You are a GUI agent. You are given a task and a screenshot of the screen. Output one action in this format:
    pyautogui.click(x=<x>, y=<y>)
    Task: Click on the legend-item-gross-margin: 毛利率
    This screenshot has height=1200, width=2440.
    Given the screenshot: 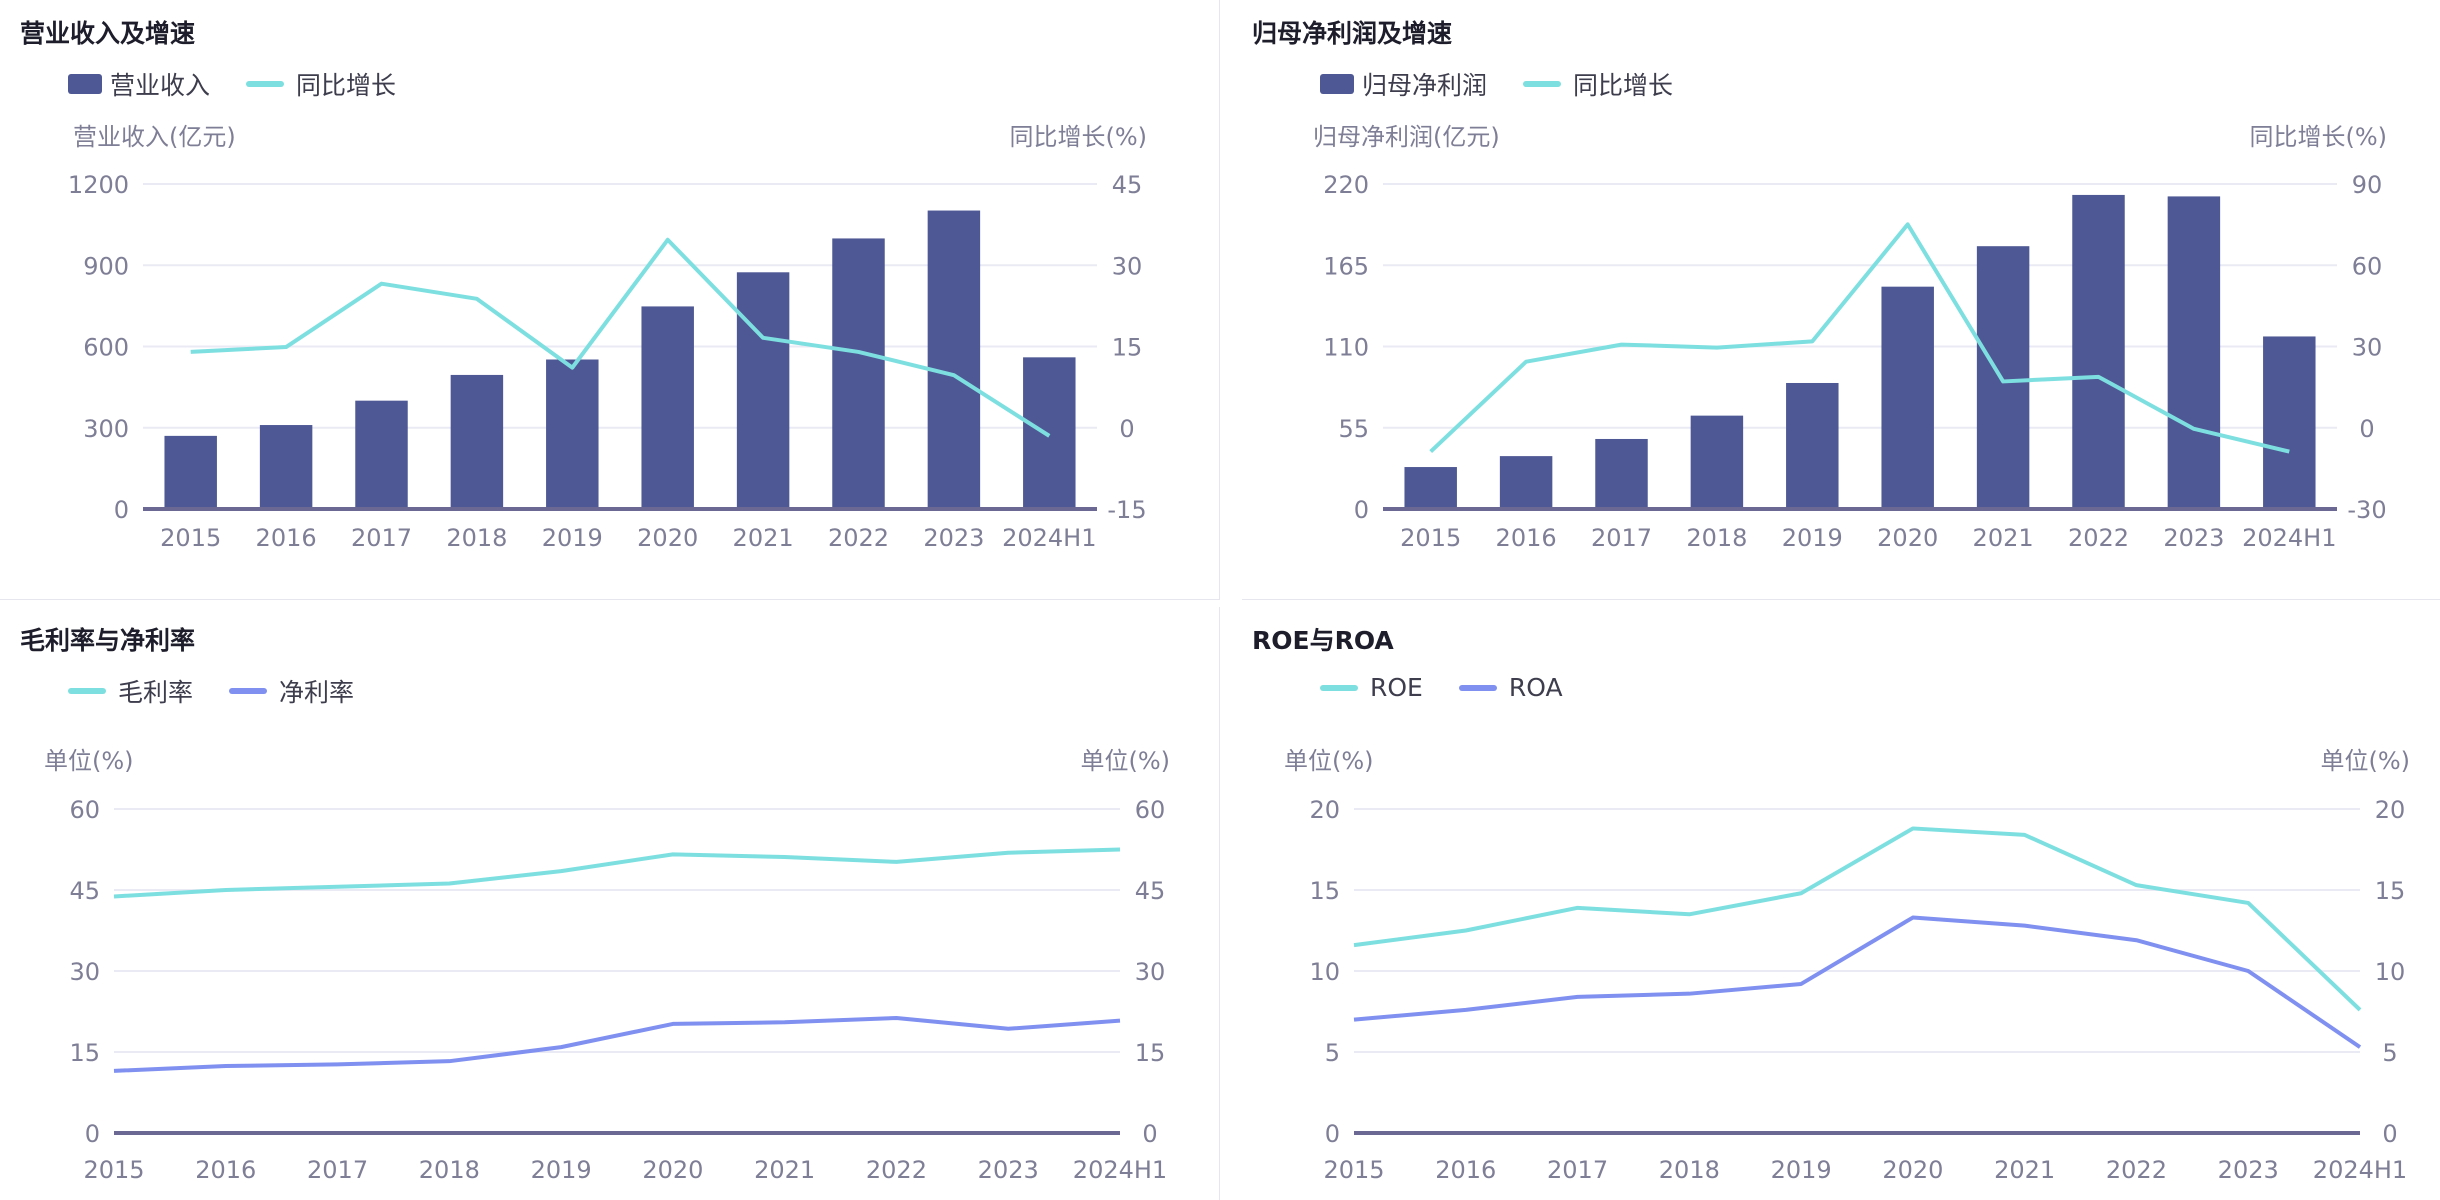 What is the action you would take?
    pyautogui.click(x=130, y=691)
    